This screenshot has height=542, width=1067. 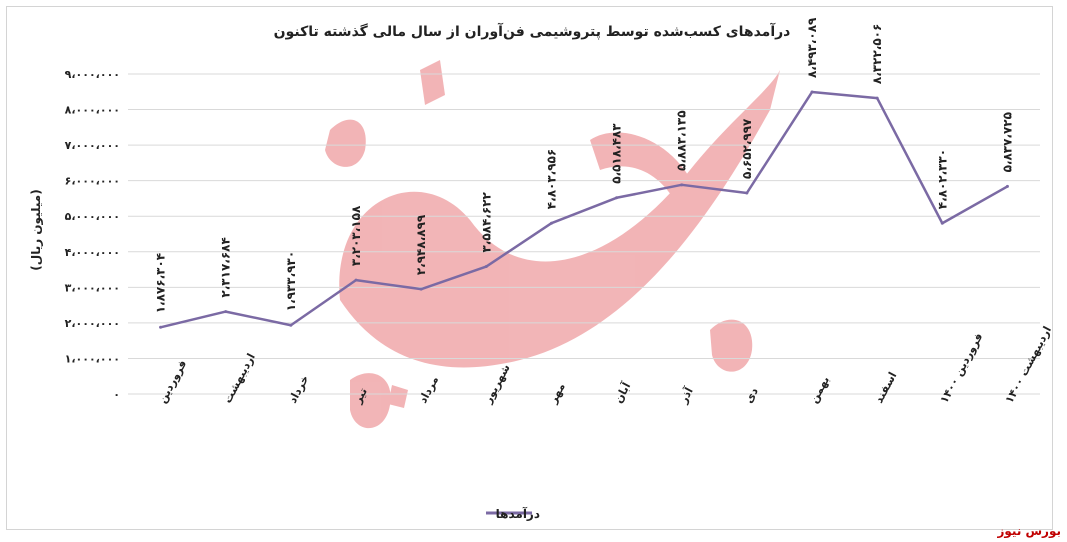 What do you see at coordinates (116, 394) in the screenshot?
I see `y-tick-label: ۰` at bounding box center [116, 394].